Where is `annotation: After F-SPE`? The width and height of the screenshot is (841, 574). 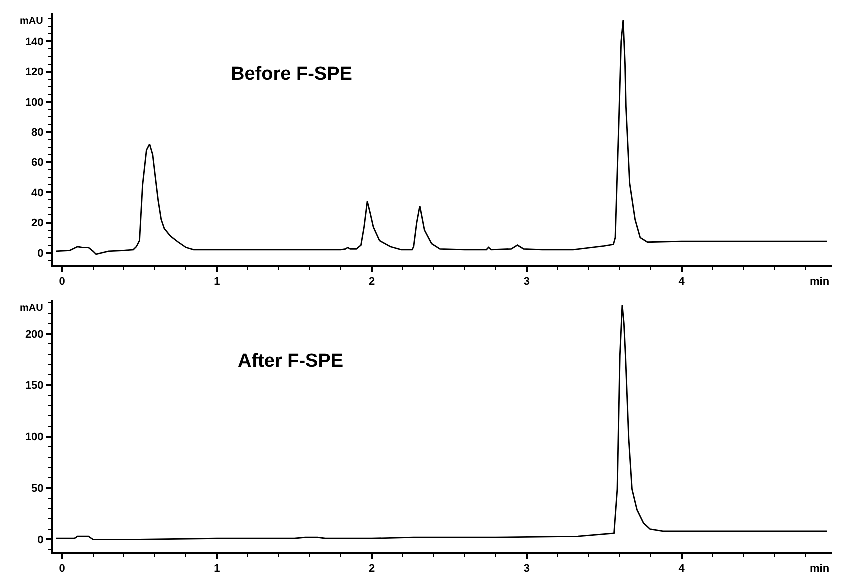
annotation: After F-SPE is located at coordinates (291, 361).